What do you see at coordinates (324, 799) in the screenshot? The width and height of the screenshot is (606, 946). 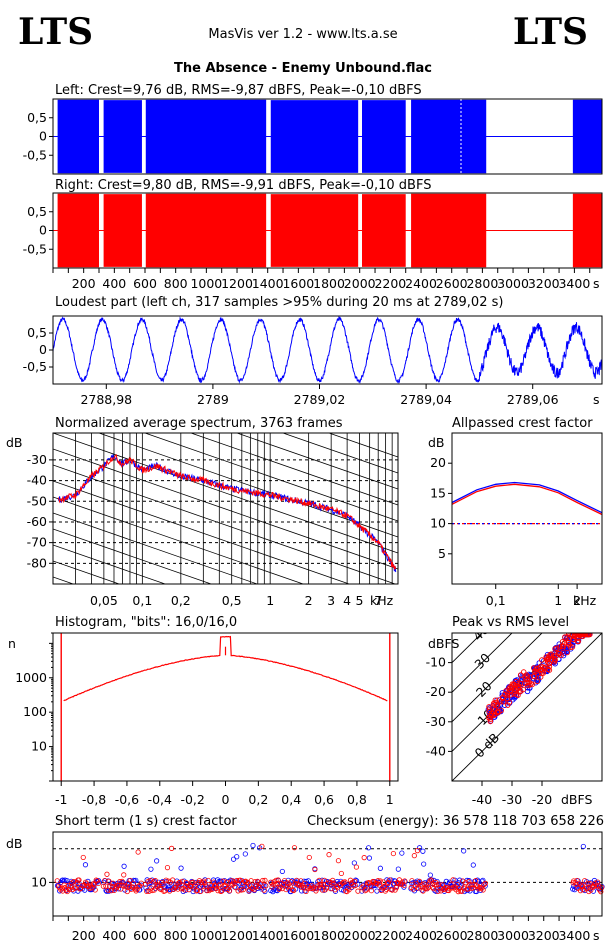 I see `x-tick-label: 0,6` at bounding box center [324, 799].